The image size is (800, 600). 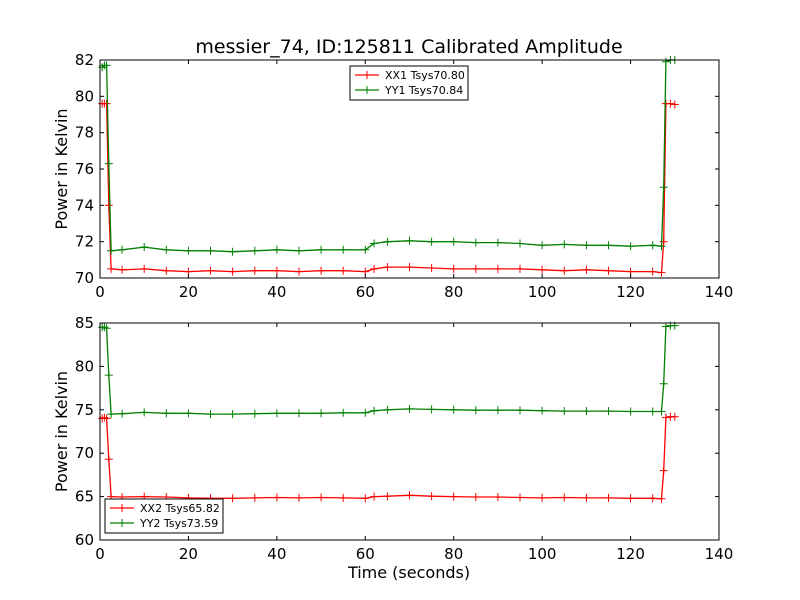 I want to click on x-tick-label: 140, so click(x=719, y=554).